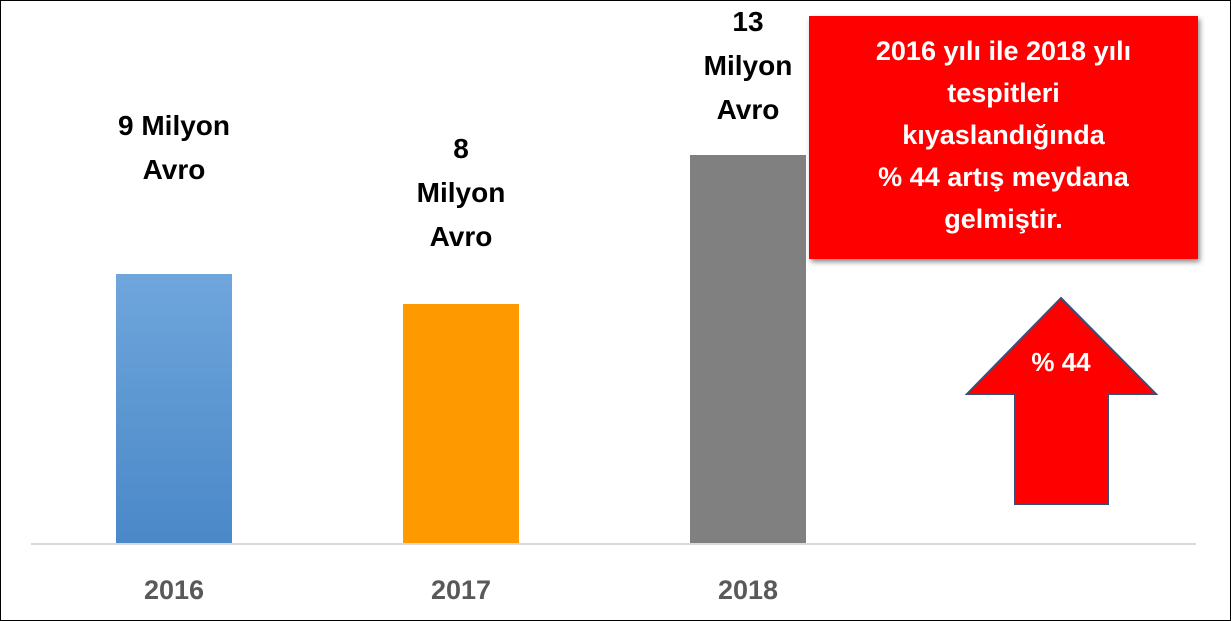 The image size is (1231, 621). What do you see at coordinates (748, 65) in the screenshot?
I see `data-label: 13 Milyon Avro` at bounding box center [748, 65].